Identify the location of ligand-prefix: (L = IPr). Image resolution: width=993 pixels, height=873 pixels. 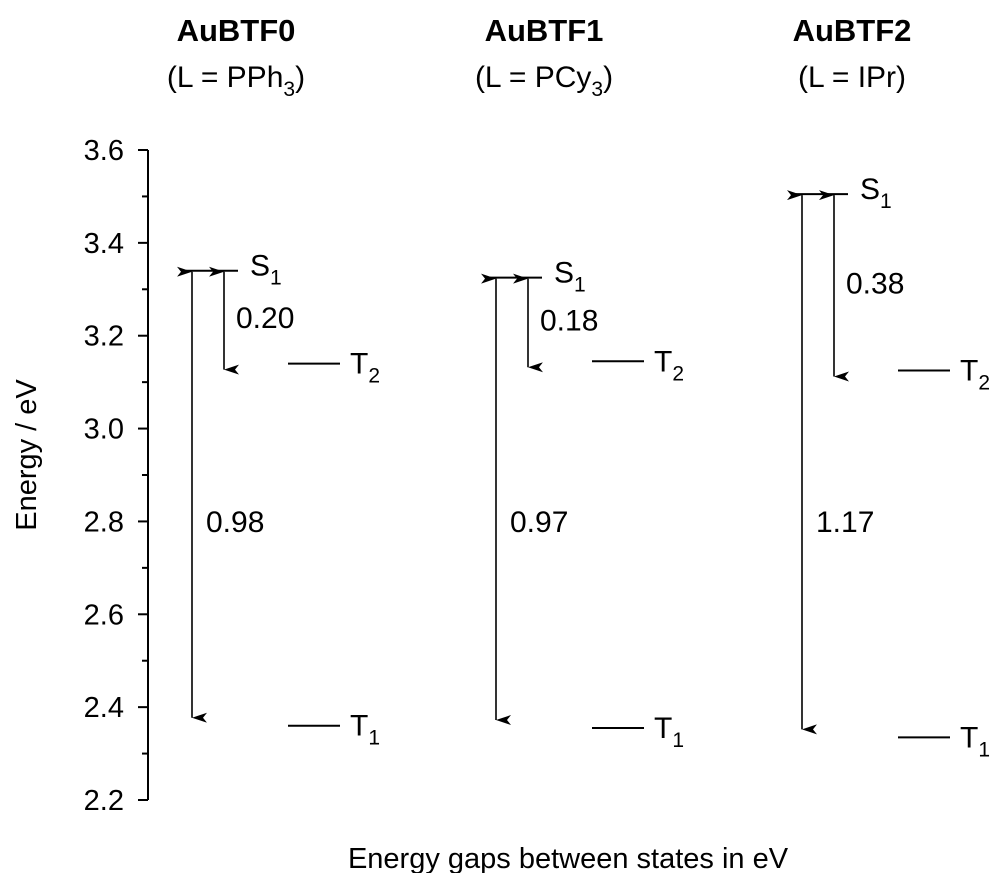
(852, 77).